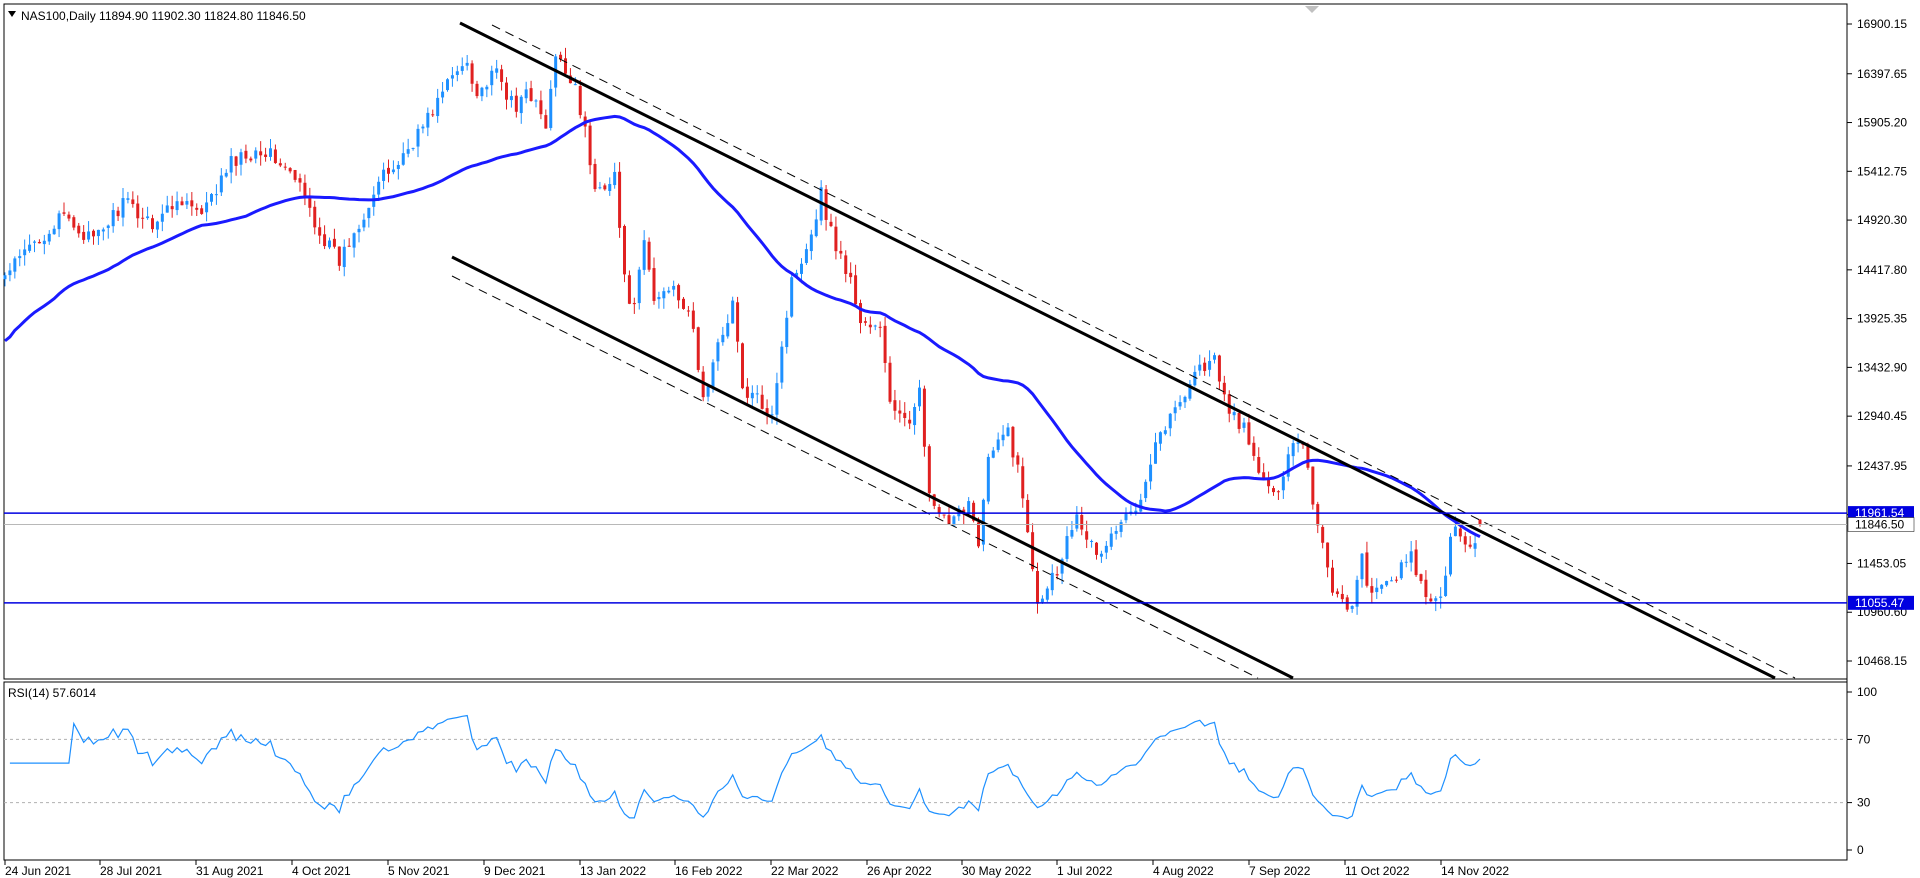 The height and width of the screenshot is (878, 1920). What do you see at coordinates (959, 558) in the screenshot?
I see `horizontal-levels: 11961.54 11055.47 11846.50` at bounding box center [959, 558].